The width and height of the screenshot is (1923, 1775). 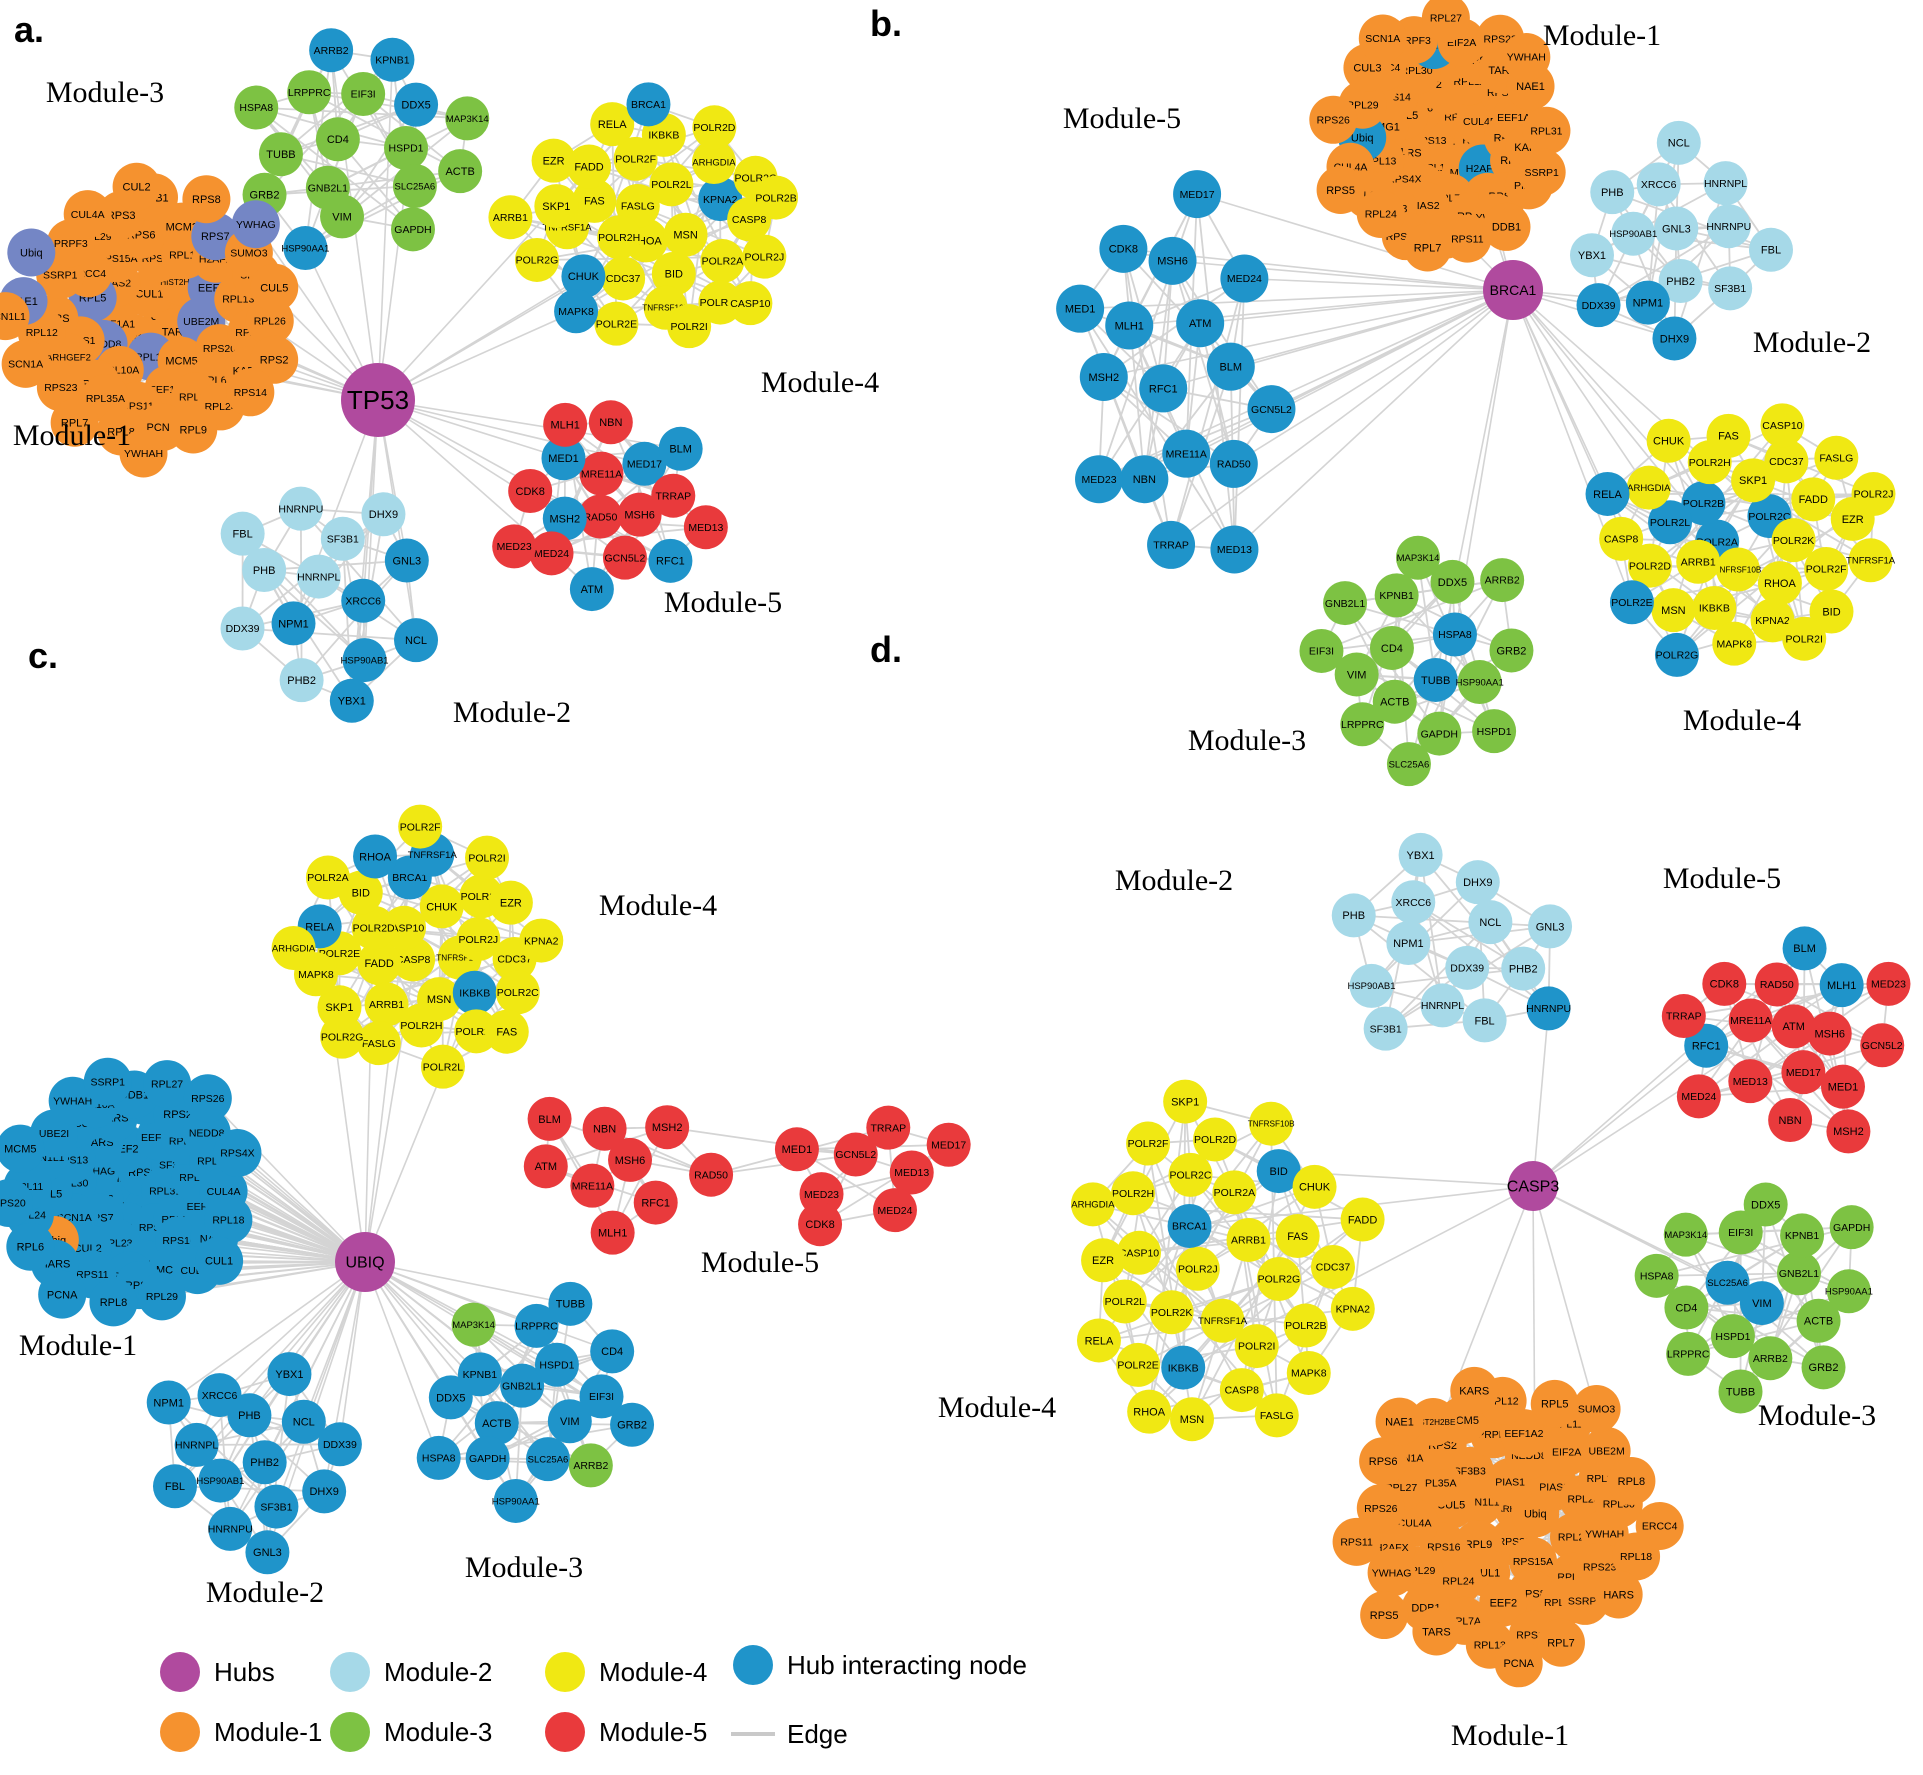 What do you see at coordinates (1607, 493) in the screenshot?
I see `node-RELA: RELA` at bounding box center [1607, 493].